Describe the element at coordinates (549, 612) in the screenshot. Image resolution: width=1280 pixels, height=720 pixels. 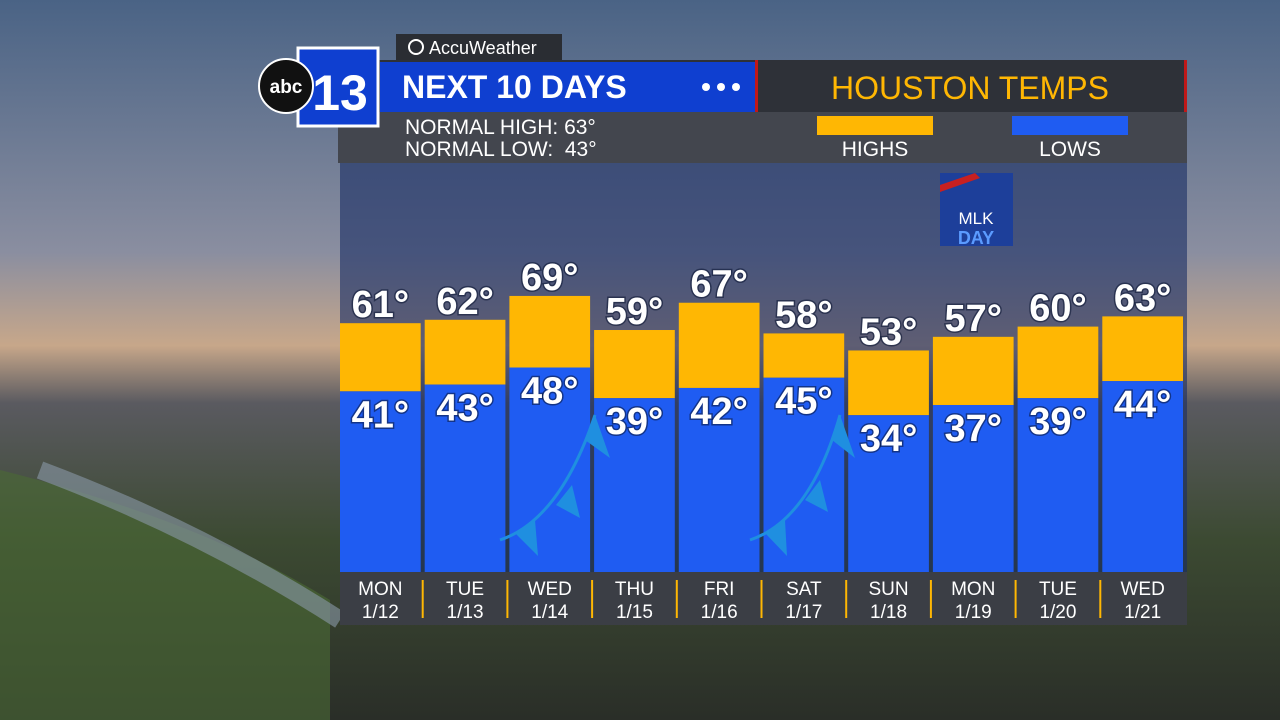
I see `date-label: 1/14` at that location.